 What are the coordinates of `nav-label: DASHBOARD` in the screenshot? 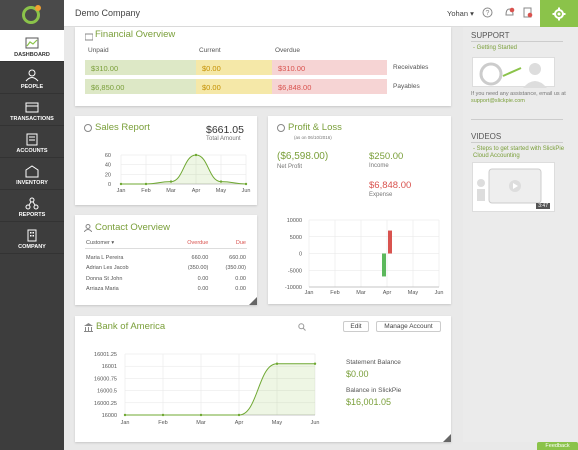 It's located at (32, 55).